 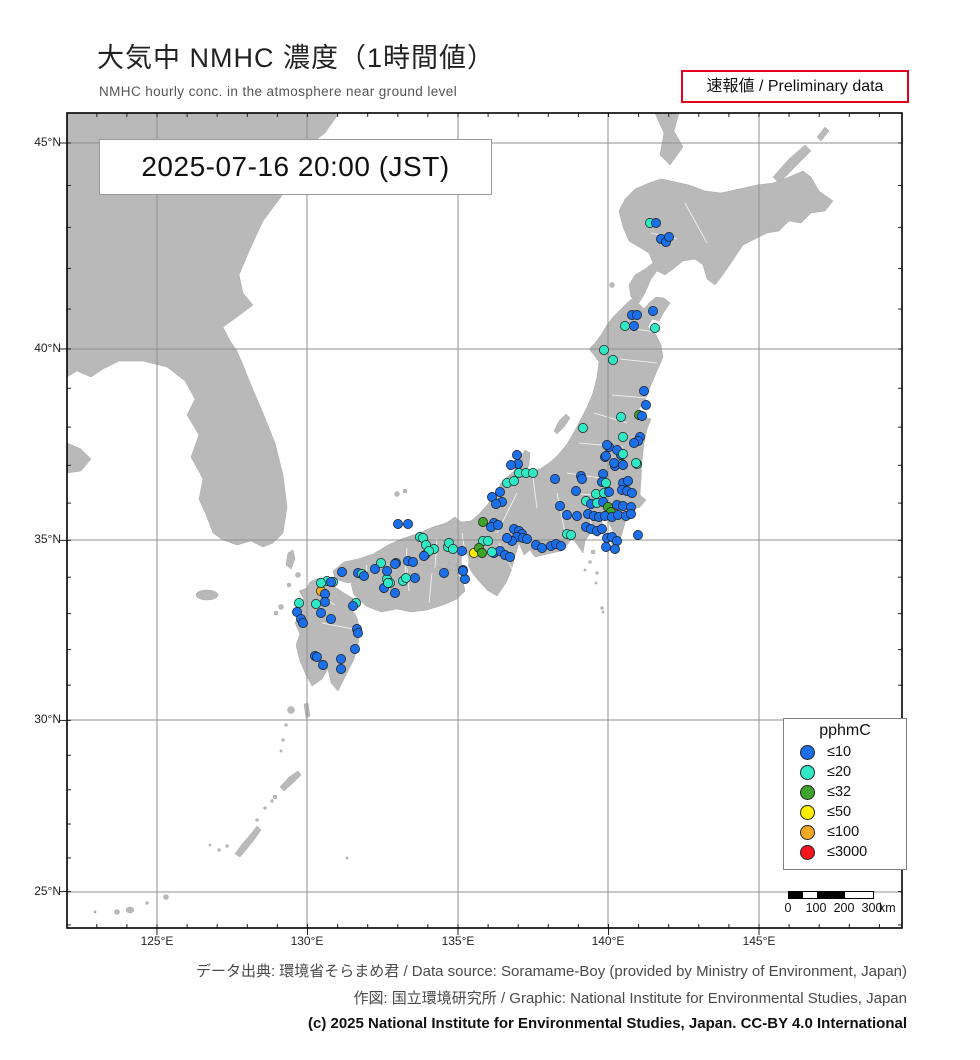 I want to click on lon-axis-label: 125°E, so click(x=157, y=941).